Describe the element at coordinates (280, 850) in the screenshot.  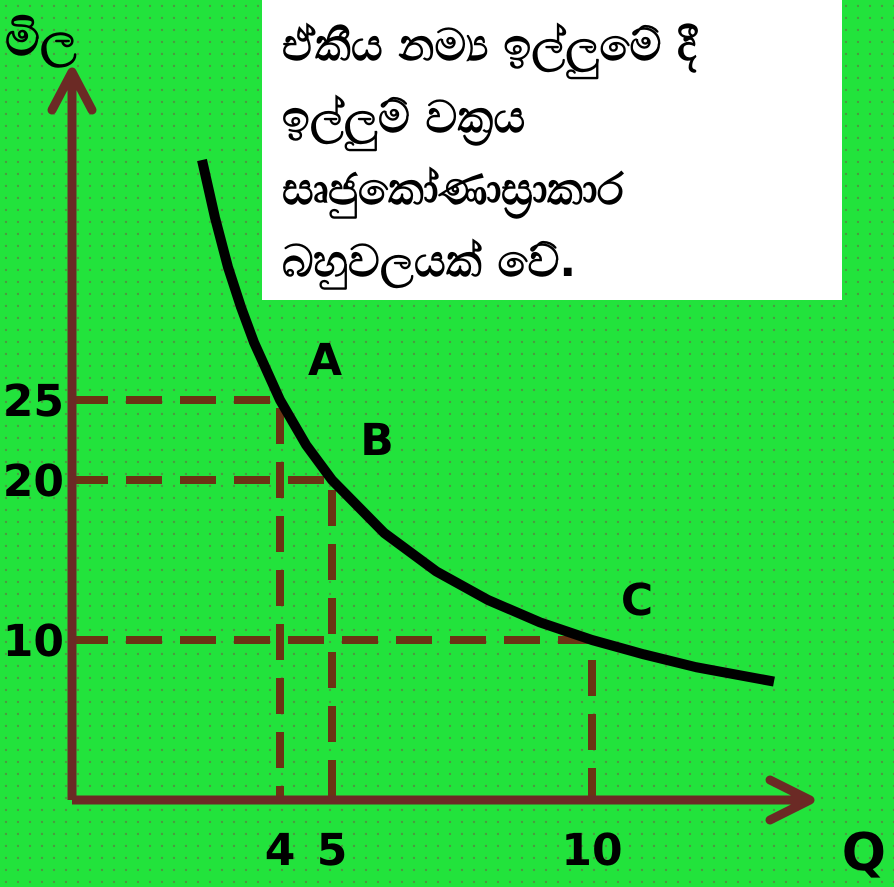
I see `x-tick-label: 4` at that location.